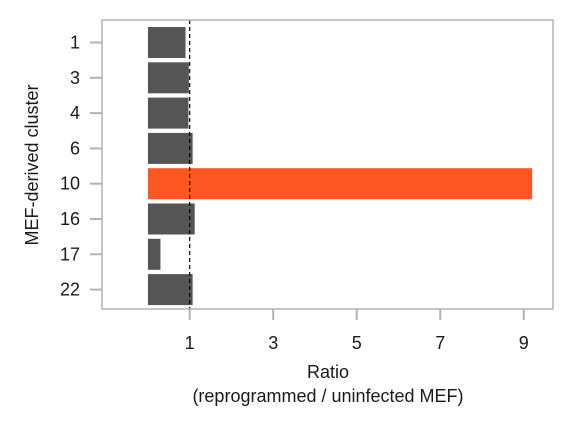 This screenshot has height=432, width=576. I want to click on y-tick-label: 22, so click(70, 290).